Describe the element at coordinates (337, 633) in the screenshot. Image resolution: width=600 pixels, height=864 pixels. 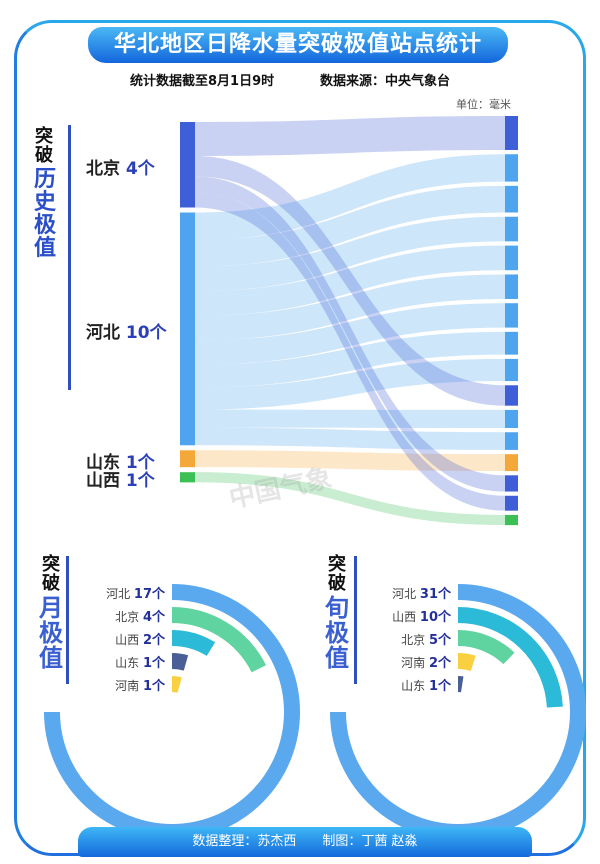
I see `dekad-label-main: 旬极值` at that location.